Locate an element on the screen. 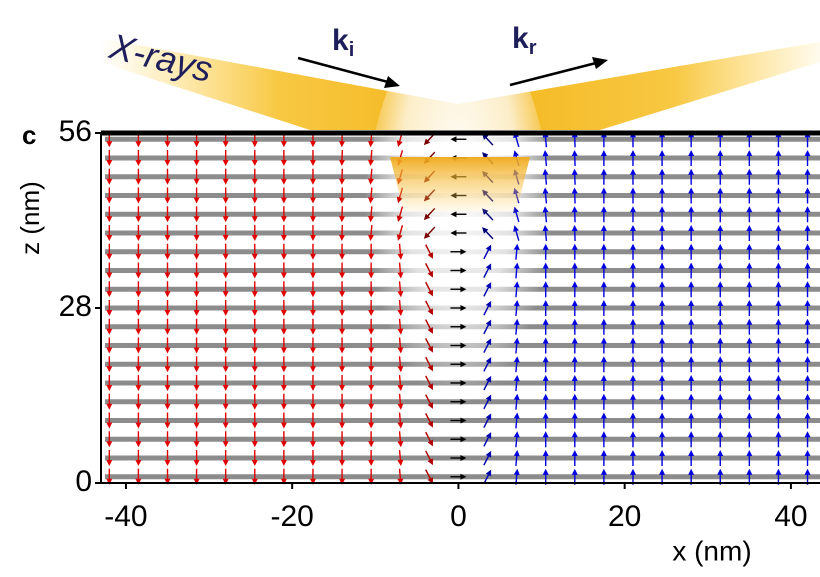 Image resolution: width=820 pixels, height=577 pixels. y-axis-label: z (nm) is located at coordinates (30, 218).